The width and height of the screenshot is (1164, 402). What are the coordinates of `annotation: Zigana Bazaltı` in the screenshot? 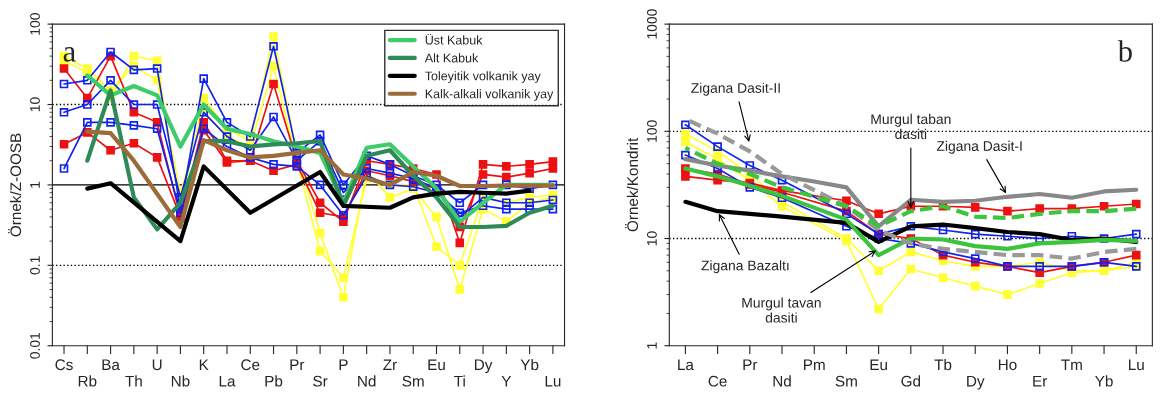 It's located at (745, 267).